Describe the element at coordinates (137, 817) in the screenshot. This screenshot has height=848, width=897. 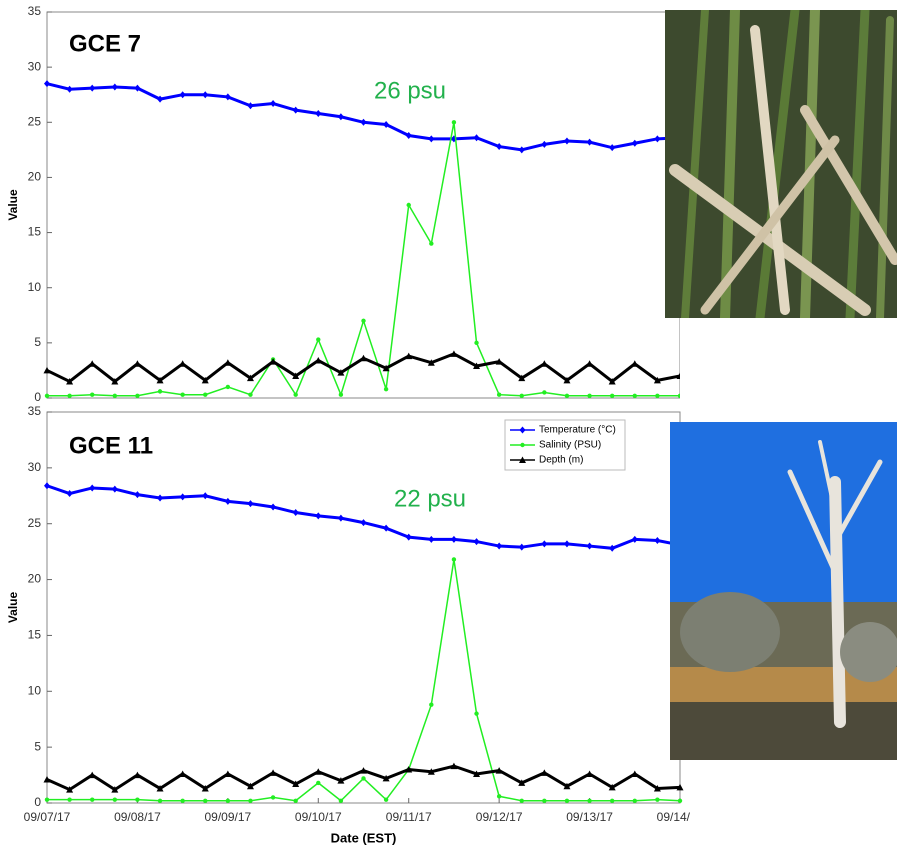
I see `x-tick-label: 09/08/17` at that location.